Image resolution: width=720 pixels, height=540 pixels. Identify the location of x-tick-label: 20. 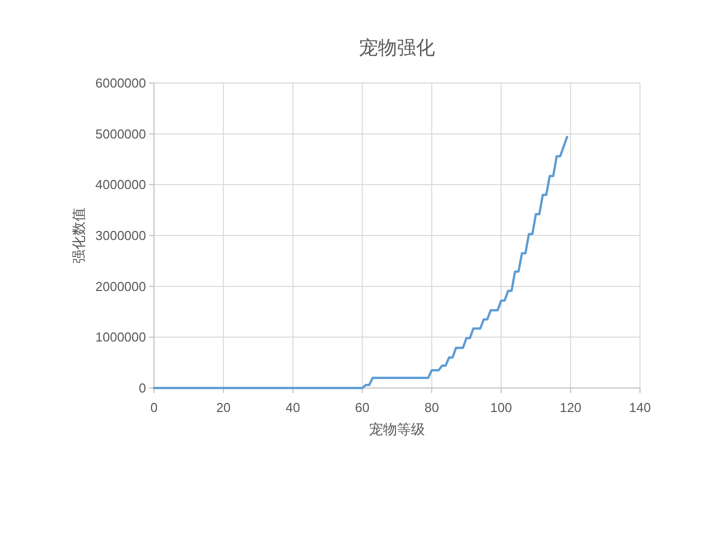
(223, 407).